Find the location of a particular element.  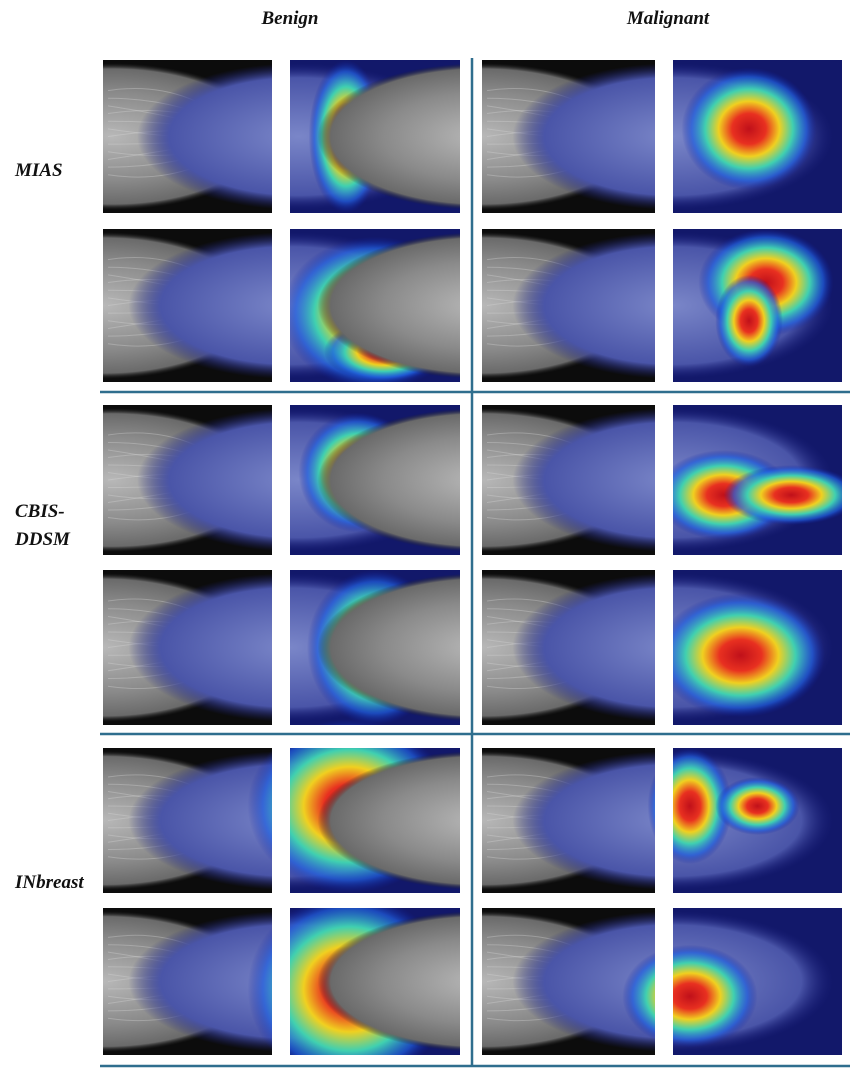

row-label: CBIS- is located at coordinates (40, 511).